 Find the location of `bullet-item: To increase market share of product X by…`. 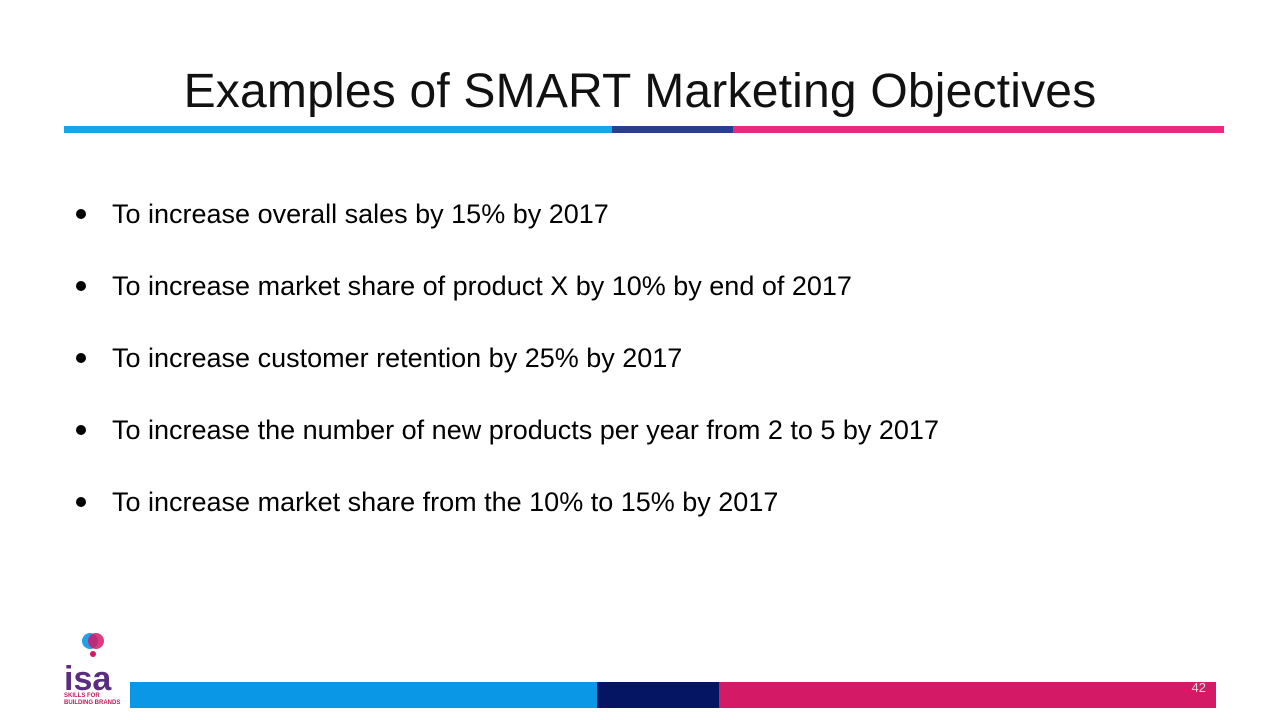

bullet-item: To increase market share of product X by… is located at coordinates (507, 286).